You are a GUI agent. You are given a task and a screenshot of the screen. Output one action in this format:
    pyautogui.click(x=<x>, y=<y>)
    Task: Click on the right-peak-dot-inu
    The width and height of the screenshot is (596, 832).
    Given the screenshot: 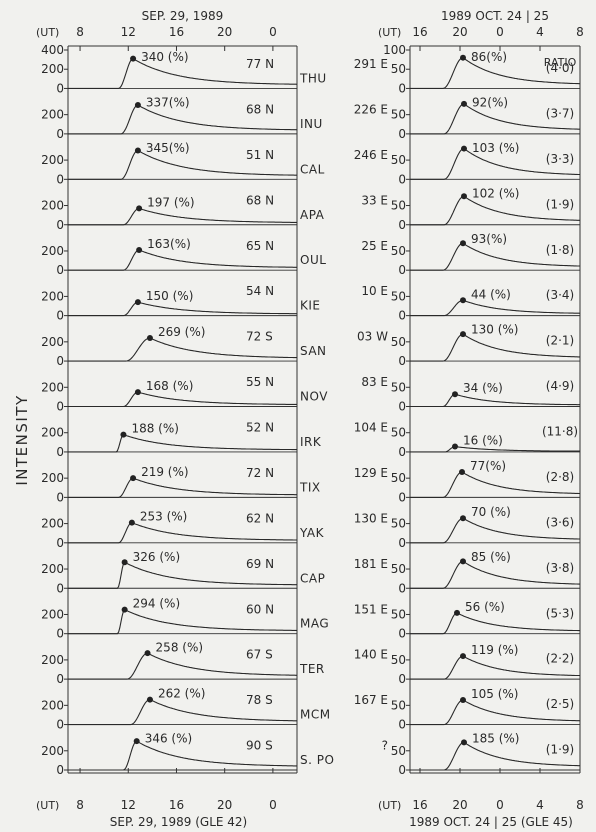 What is the action you would take?
    pyautogui.click(x=464, y=103)
    